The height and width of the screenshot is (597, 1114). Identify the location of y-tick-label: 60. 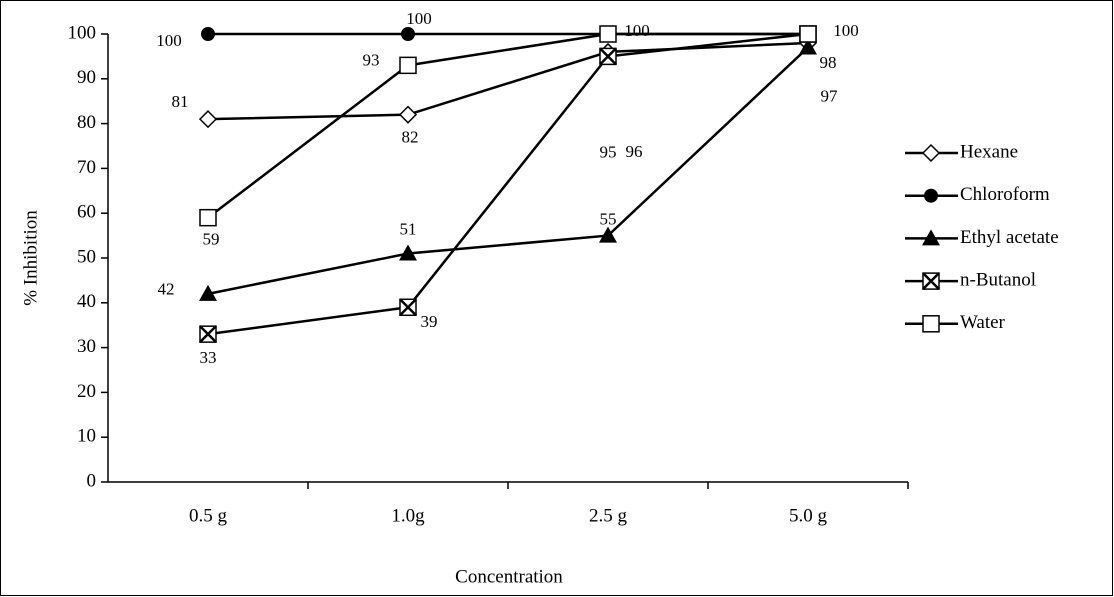
(86, 212).